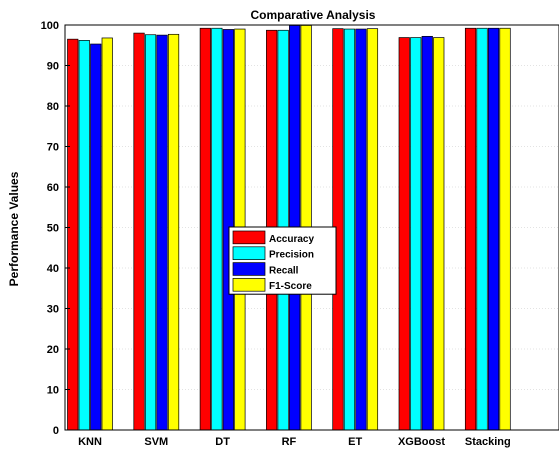 The height and width of the screenshot is (450, 559). I want to click on x-tick-label: DT, so click(222, 442).